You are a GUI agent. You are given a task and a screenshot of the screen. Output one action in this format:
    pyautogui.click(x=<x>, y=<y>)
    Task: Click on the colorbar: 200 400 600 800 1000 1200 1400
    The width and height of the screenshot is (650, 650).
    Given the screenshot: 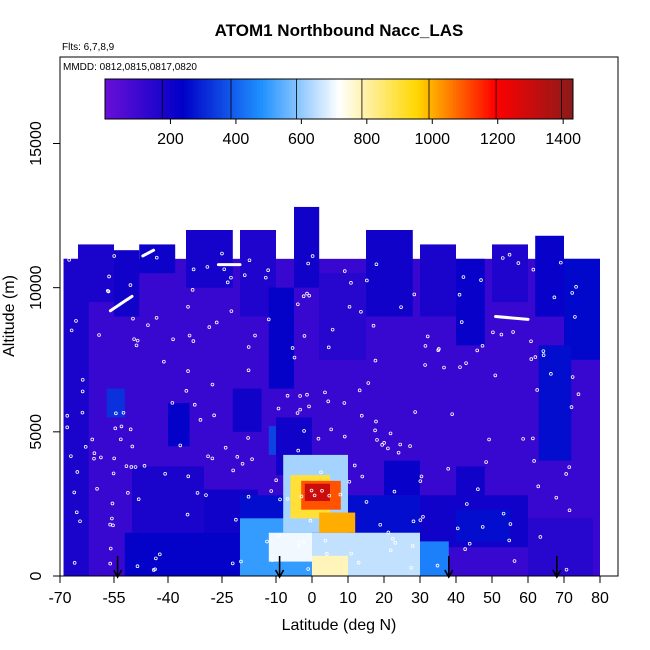 What is the action you would take?
    pyautogui.click(x=342, y=113)
    